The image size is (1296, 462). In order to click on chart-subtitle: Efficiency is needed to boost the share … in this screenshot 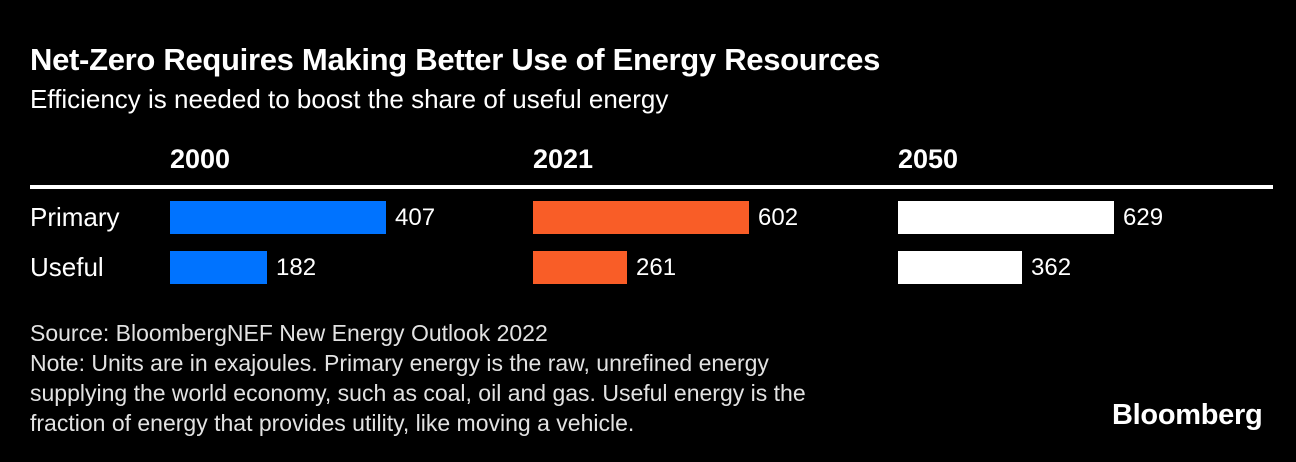, I will do `click(349, 99)`.